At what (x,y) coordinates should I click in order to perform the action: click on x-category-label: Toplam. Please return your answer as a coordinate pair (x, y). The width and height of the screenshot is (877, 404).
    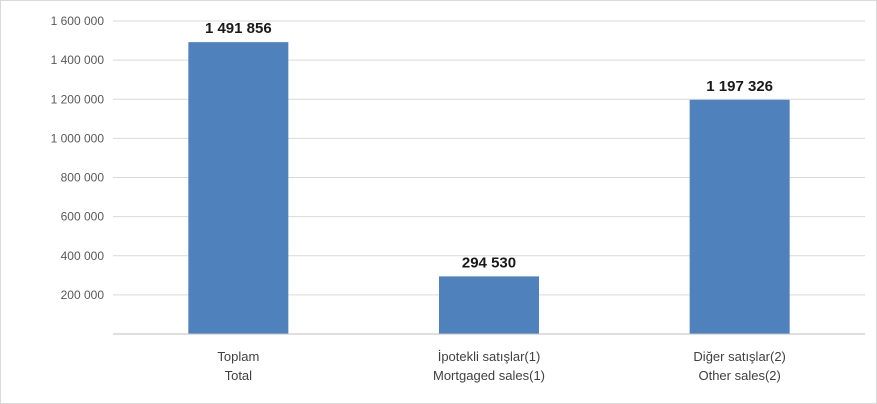
    Looking at the image, I should click on (238, 356).